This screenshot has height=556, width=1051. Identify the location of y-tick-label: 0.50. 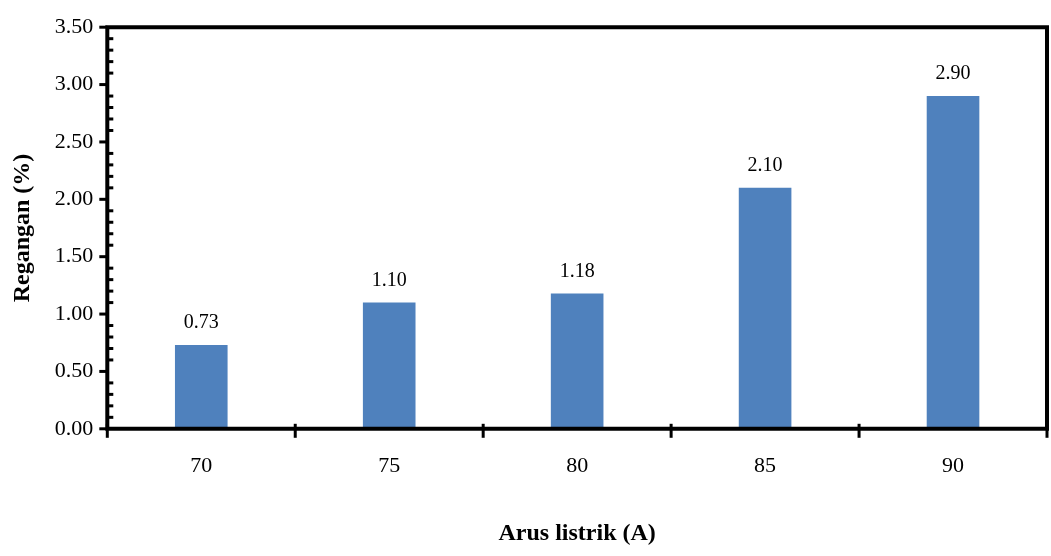
(74, 370).